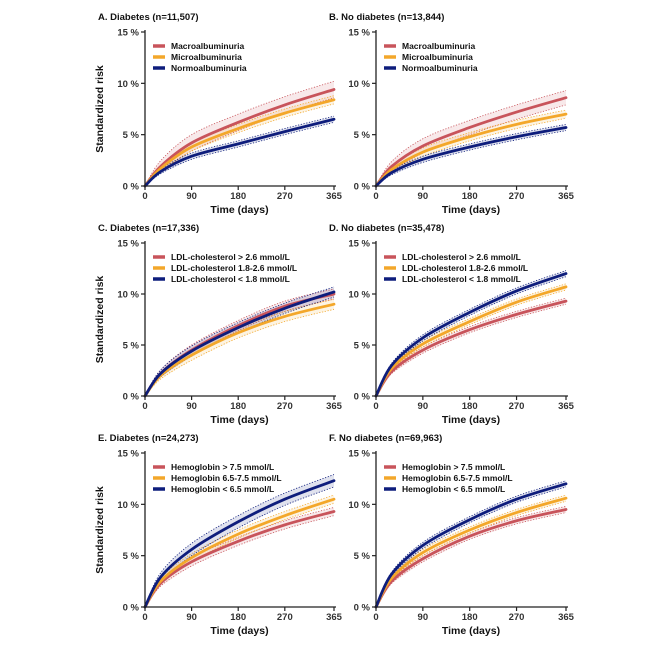 This screenshot has height=648, width=669. What do you see at coordinates (471, 210) in the screenshot?
I see `x-axis-label: Time (days)` at bounding box center [471, 210].